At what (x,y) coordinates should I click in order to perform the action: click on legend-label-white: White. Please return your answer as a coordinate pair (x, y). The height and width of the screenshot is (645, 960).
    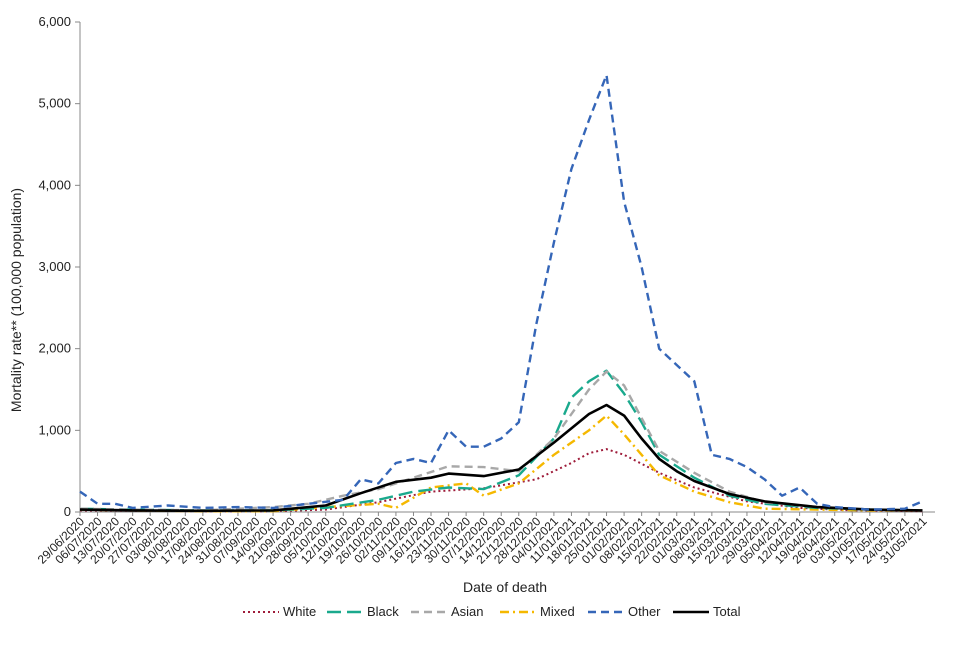
    Looking at the image, I should click on (299, 611).